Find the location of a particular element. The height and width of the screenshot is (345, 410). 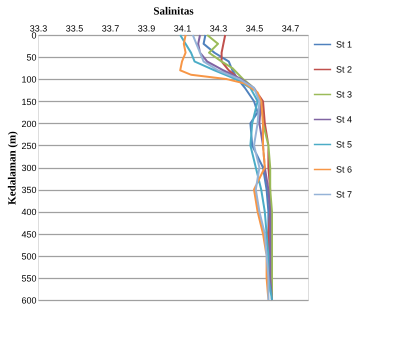

y-tick-label: 450 is located at coordinates (28, 234).